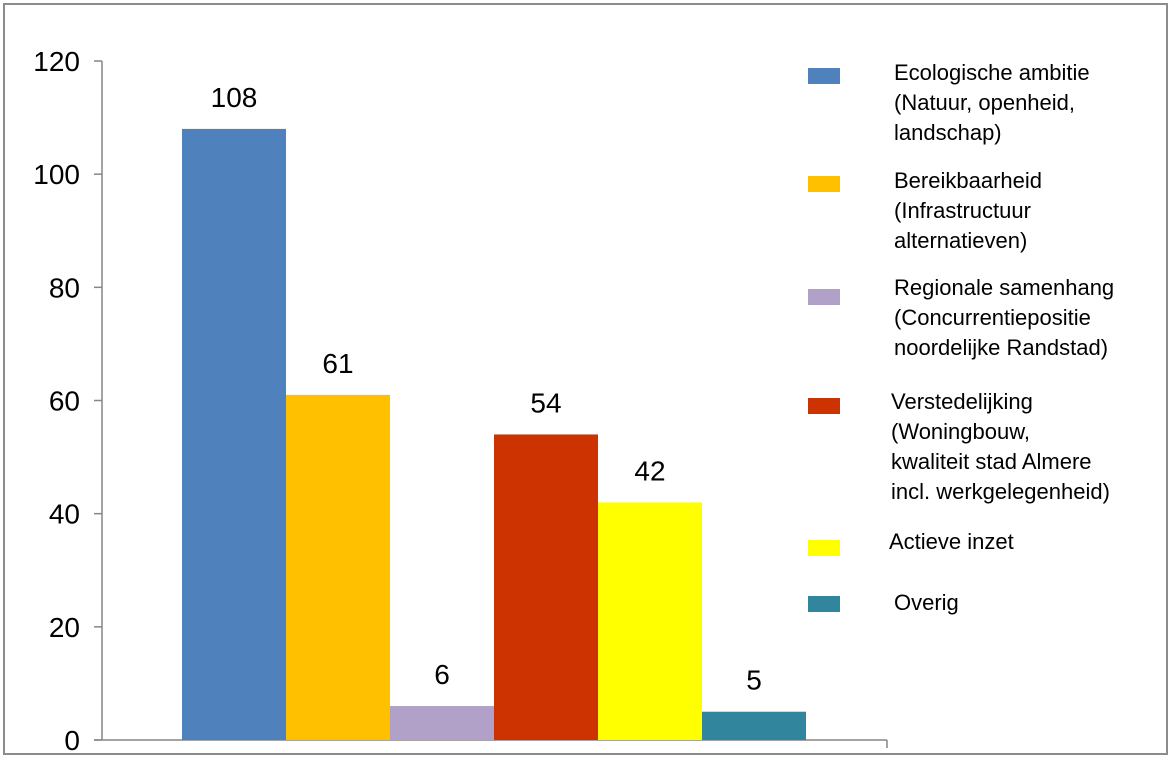 The height and width of the screenshot is (760, 1174). Describe the element at coordinates (545, 402) in the screenshot. I see `data-label: 54` at that location.